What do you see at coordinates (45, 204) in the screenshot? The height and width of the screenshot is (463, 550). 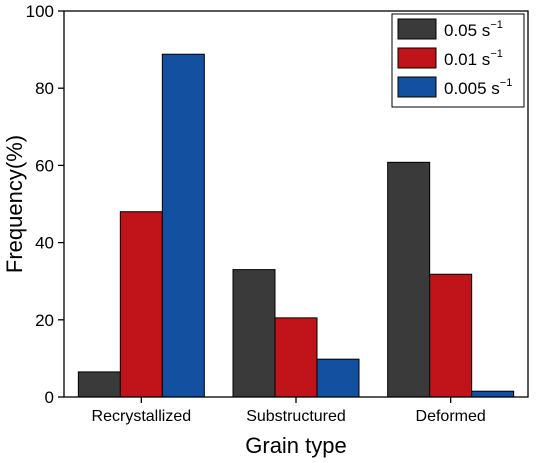 I see `y-axis: 0 20 40 60 80 100` at bounding box center [45, 204].